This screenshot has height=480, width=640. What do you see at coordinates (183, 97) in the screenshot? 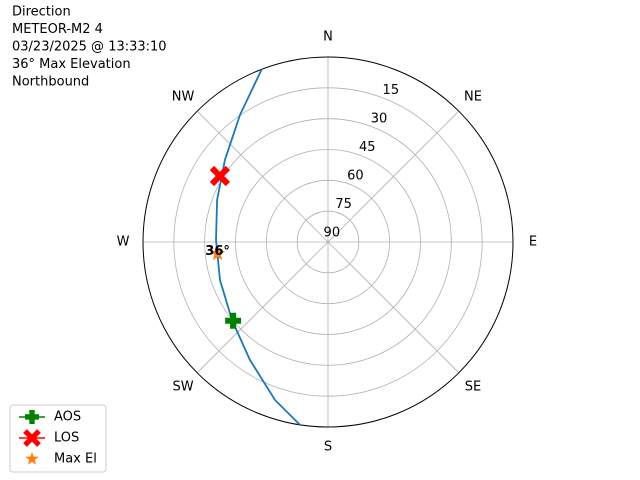
I see `theta-label: NW` at bounding box center [183, 97].